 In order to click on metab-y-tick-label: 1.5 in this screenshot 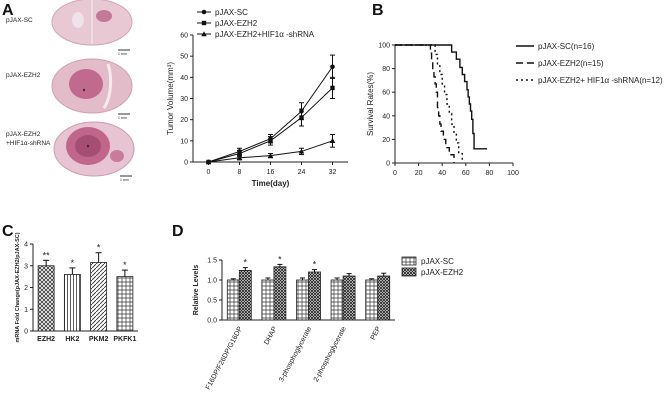, I will do `click(212, 261)`.